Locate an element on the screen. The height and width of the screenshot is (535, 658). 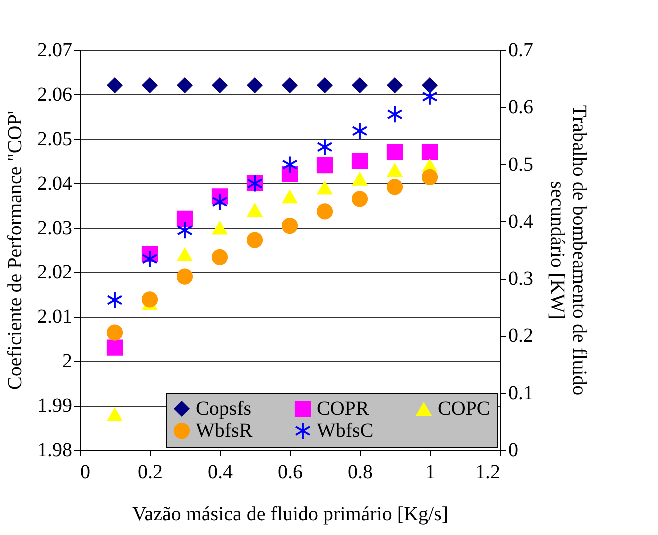
legend-label: COPR is located at coordinates (343, 409).